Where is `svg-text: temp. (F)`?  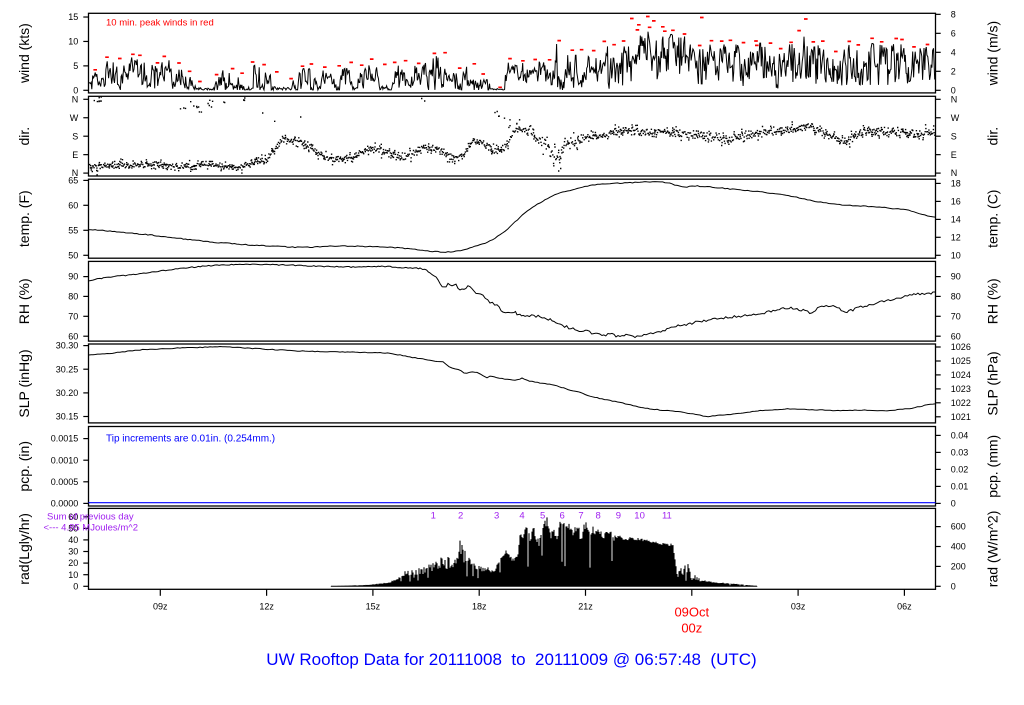
svg-text: temp. (F) is located at coordinates (24, 218).